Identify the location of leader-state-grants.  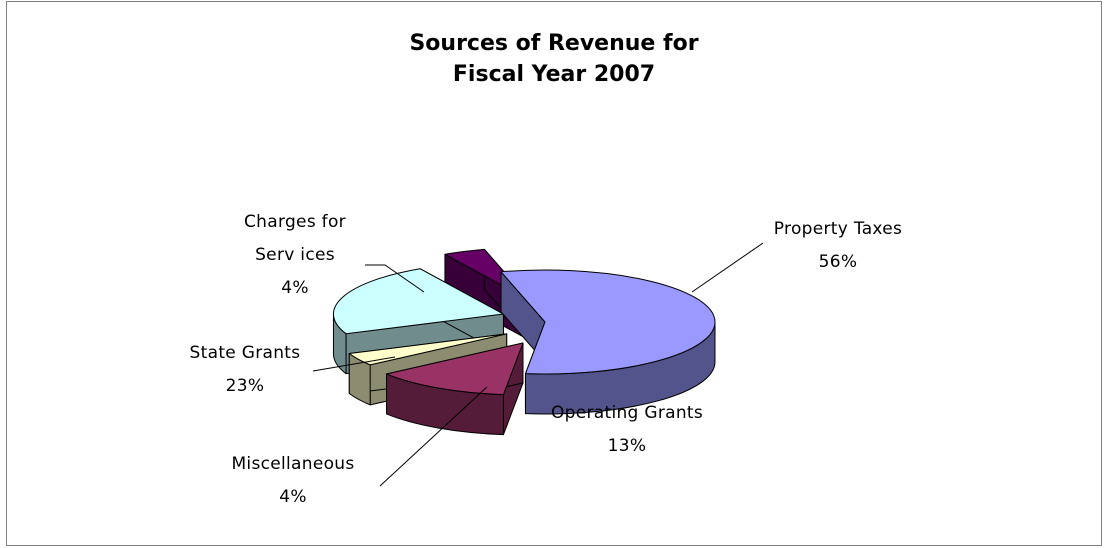
(354, 364).